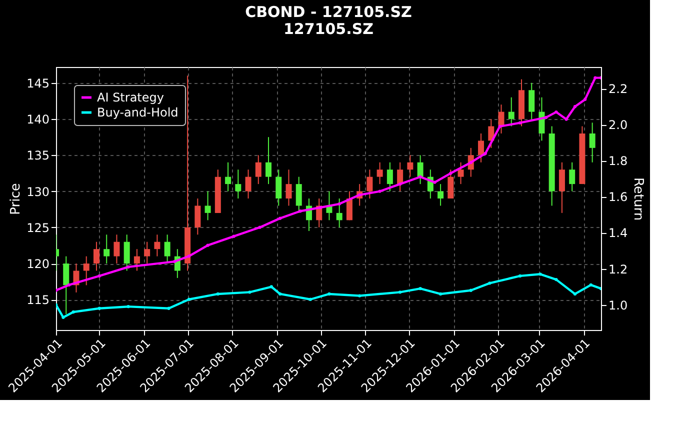 The image size is (691, 434). What do you see at coordinates (38, 191) in the screenshot?
I see `y-tick-label: 130` at bounding box center [38, 191].